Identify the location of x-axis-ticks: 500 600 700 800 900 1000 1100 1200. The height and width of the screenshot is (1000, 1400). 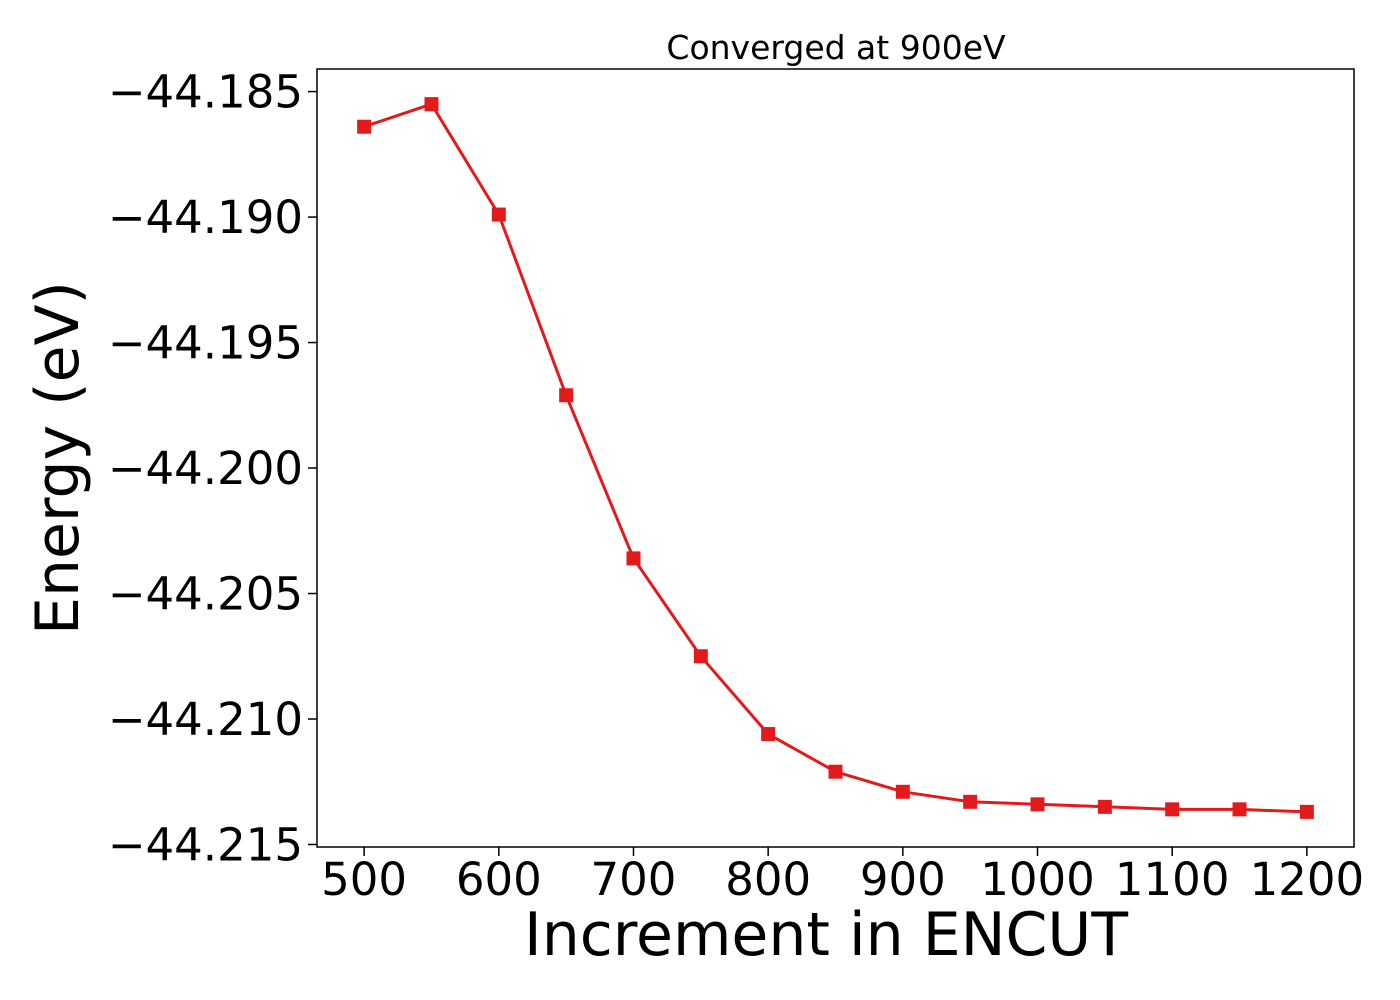
(842, 876).